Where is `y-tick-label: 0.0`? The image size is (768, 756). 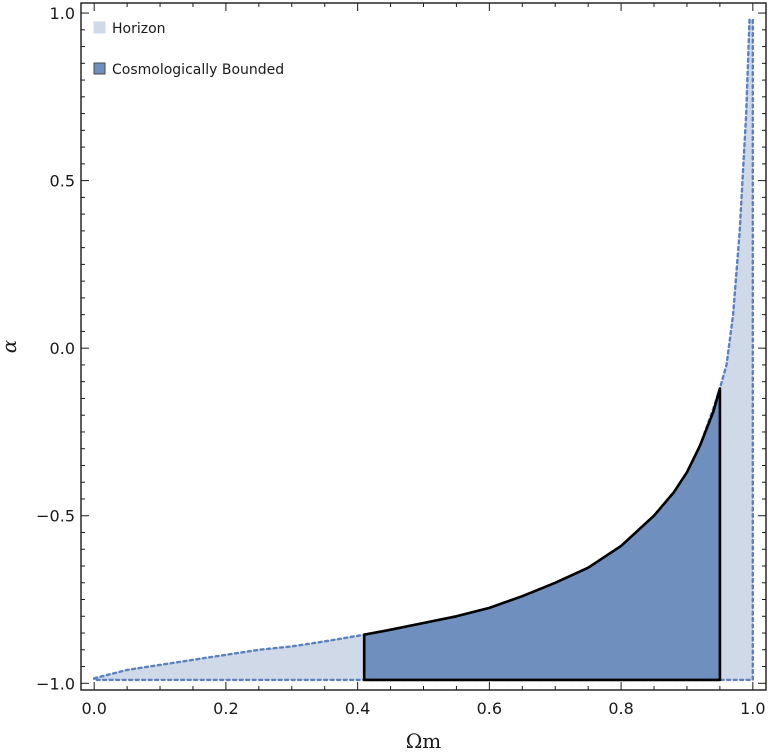
y-tick-label: 0.0 is located at coordinates (62, 348).